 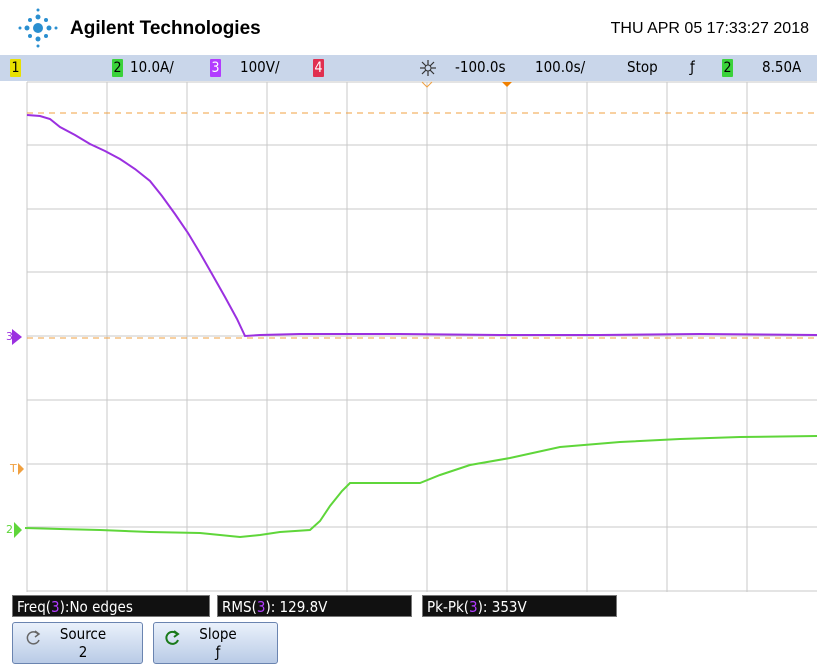 I want to click on softkey-label: Slope, so click(x=218, y=634).